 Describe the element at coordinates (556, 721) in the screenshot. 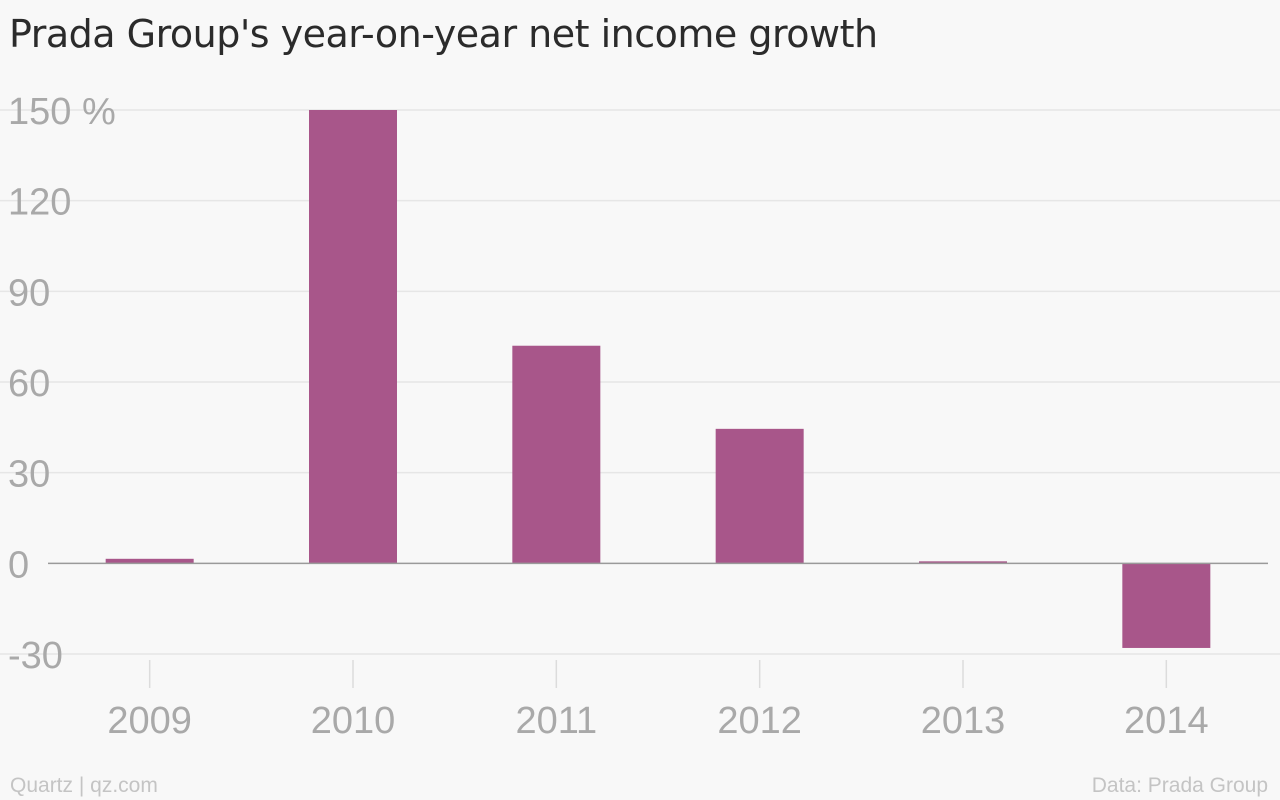

I see `x-tick-label: 2011` at that location.